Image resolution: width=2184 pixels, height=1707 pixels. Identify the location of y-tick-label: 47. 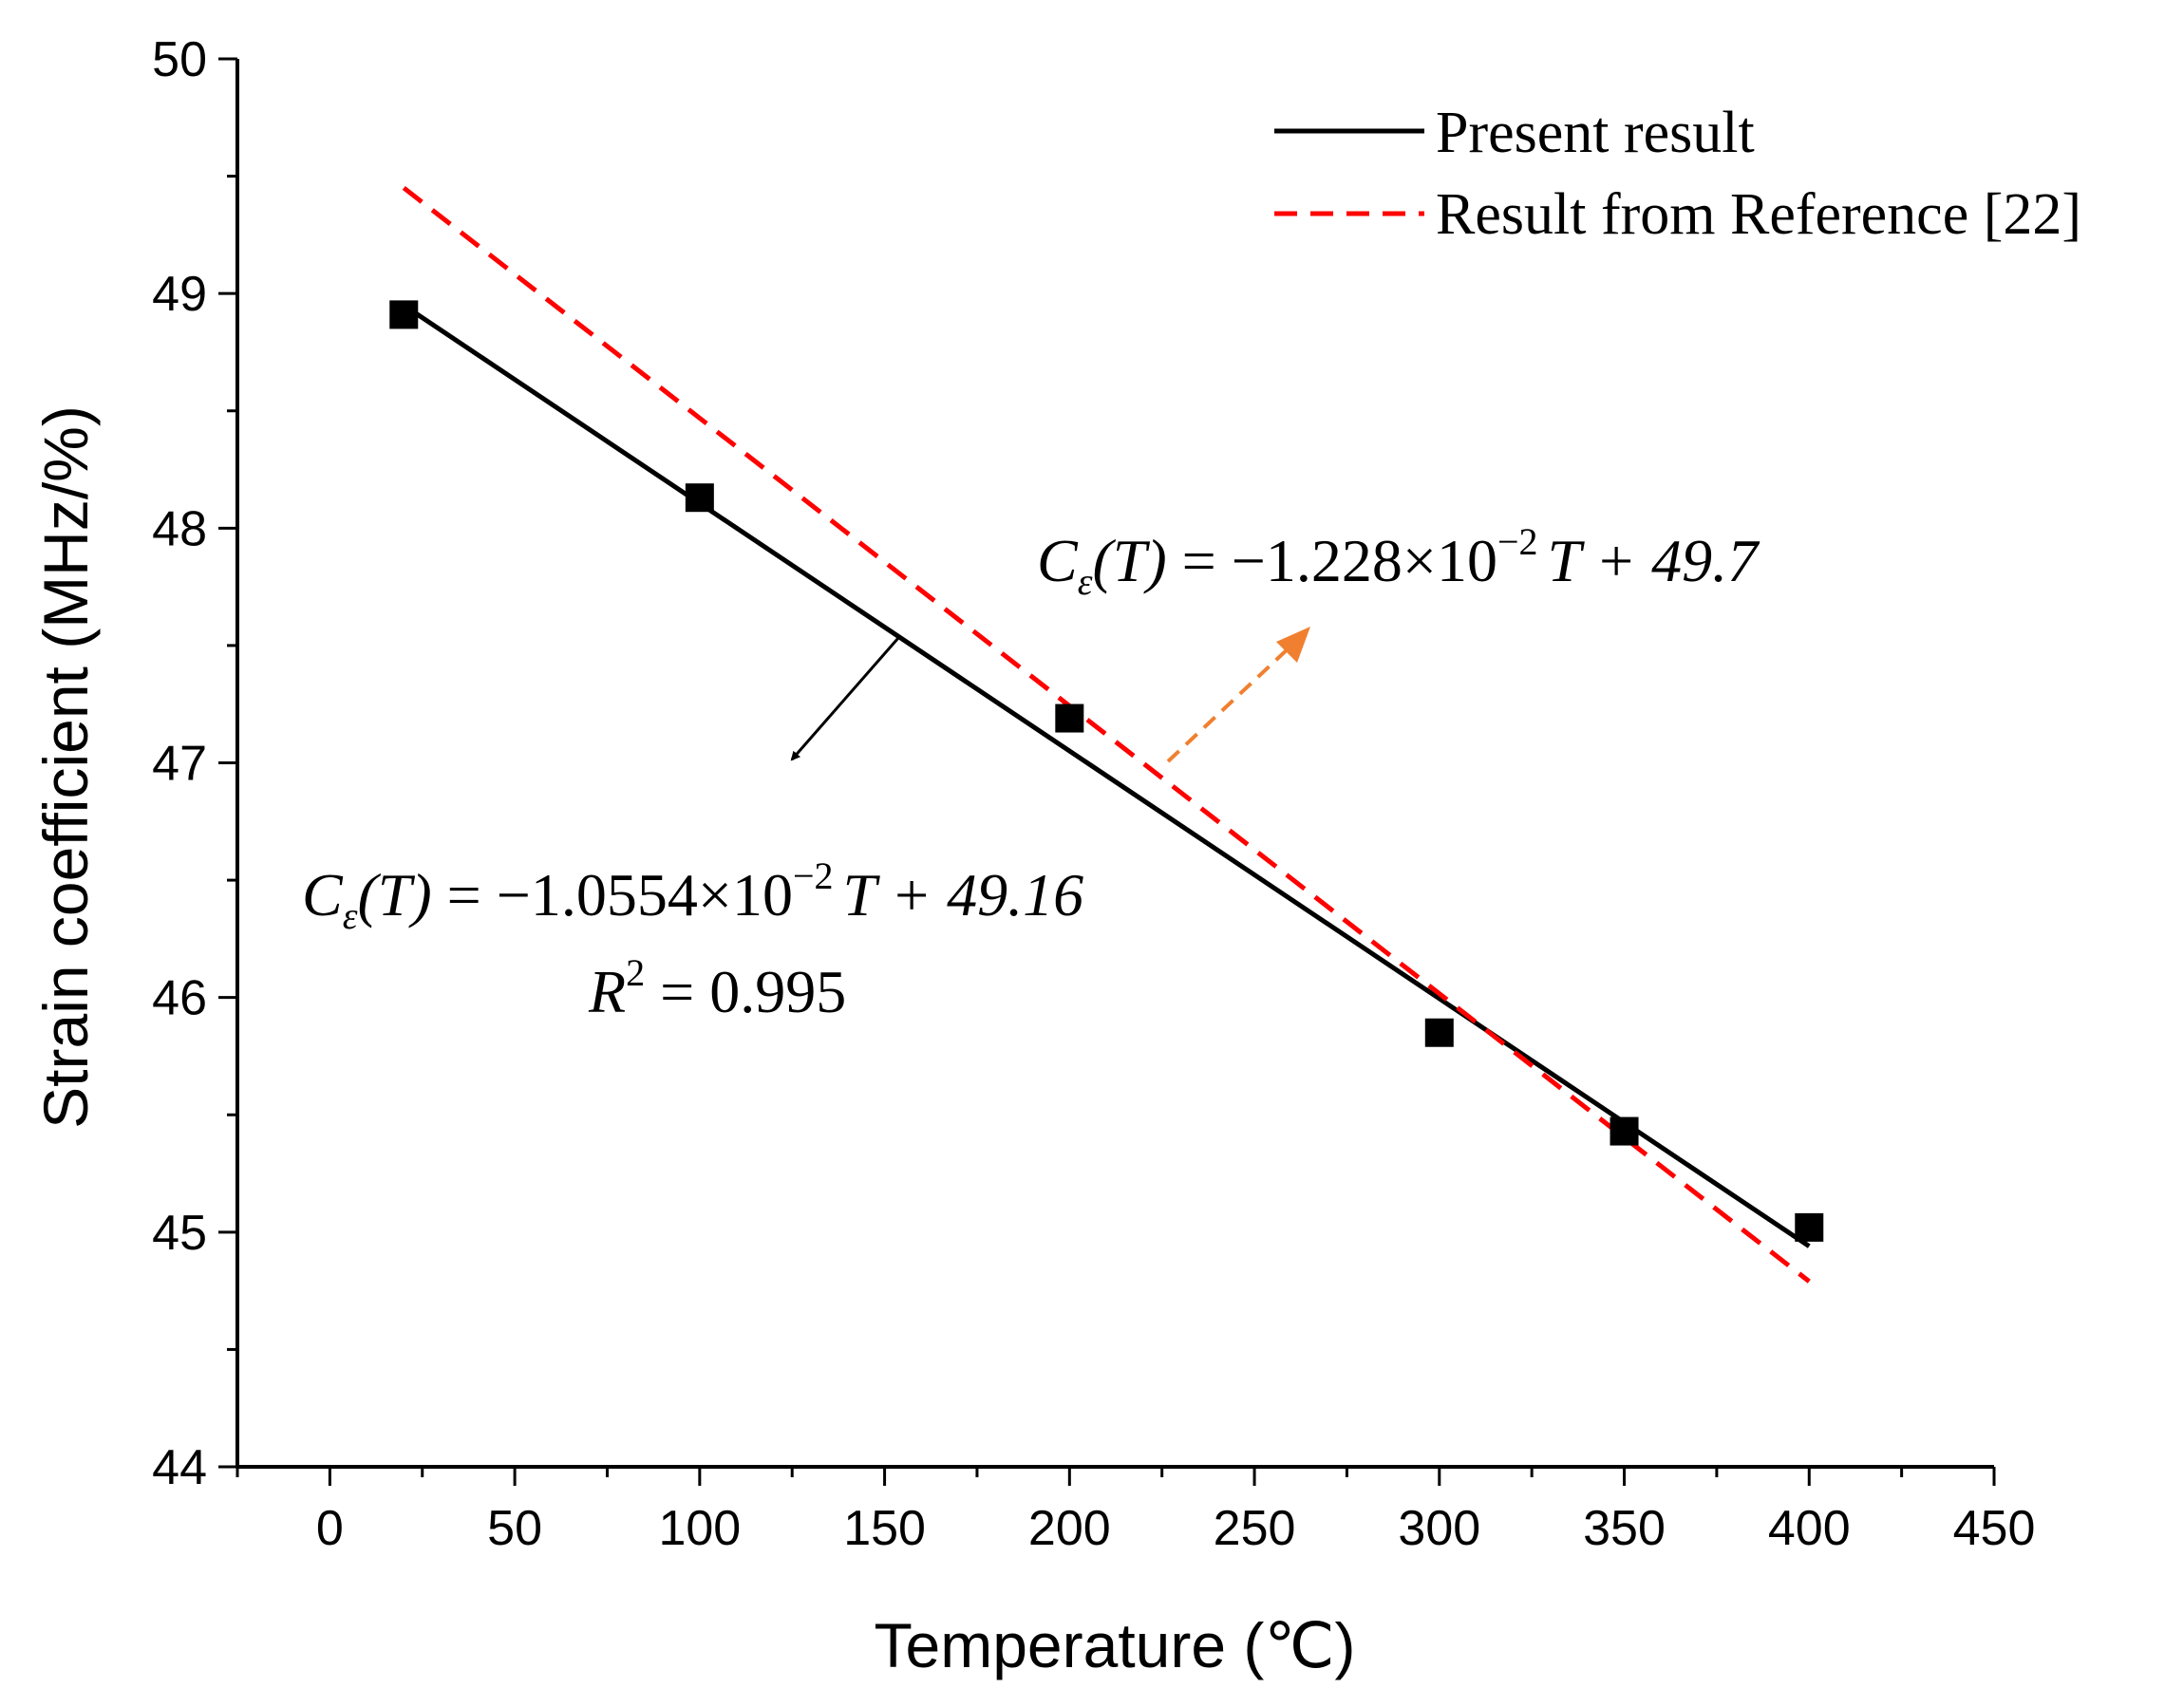
(180, 764).